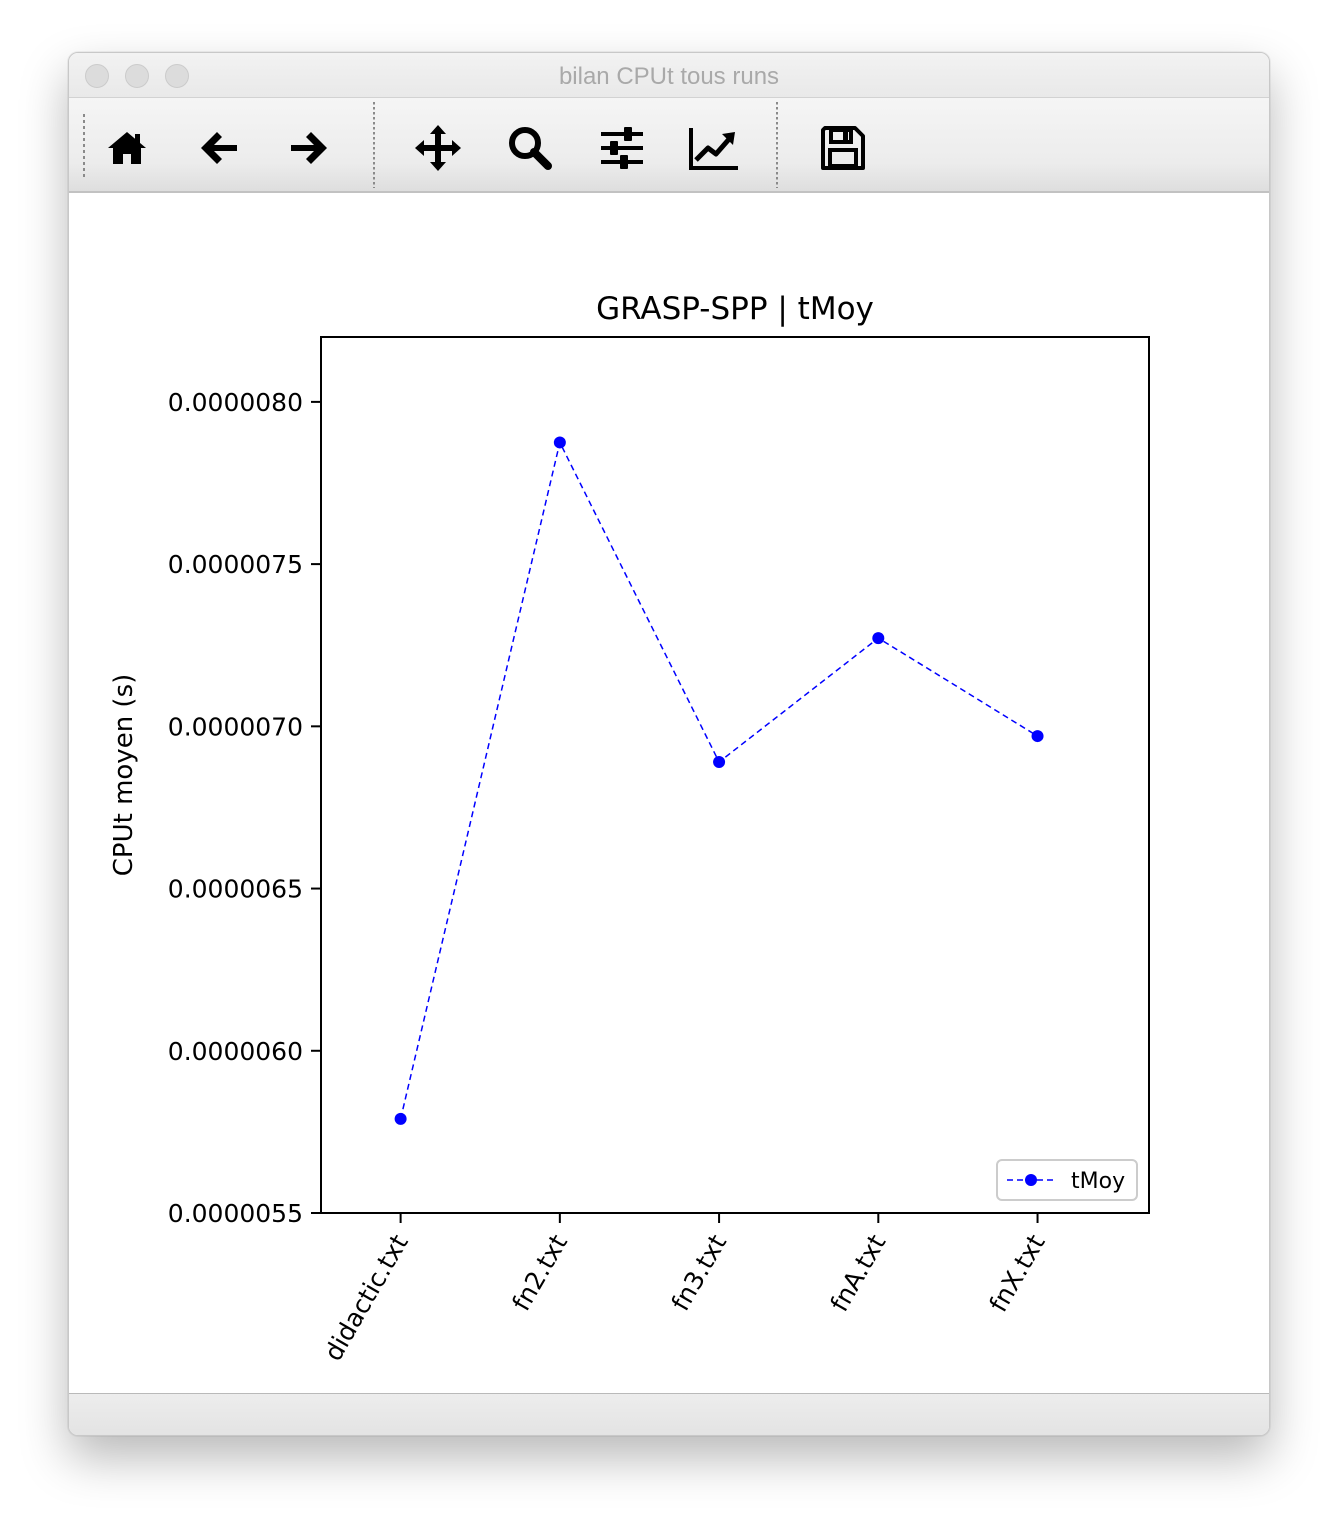 The height and width of the screenshot is (1518, 1336). I want to click on y-tick-label: 0.0000055, so click(235, 1213).